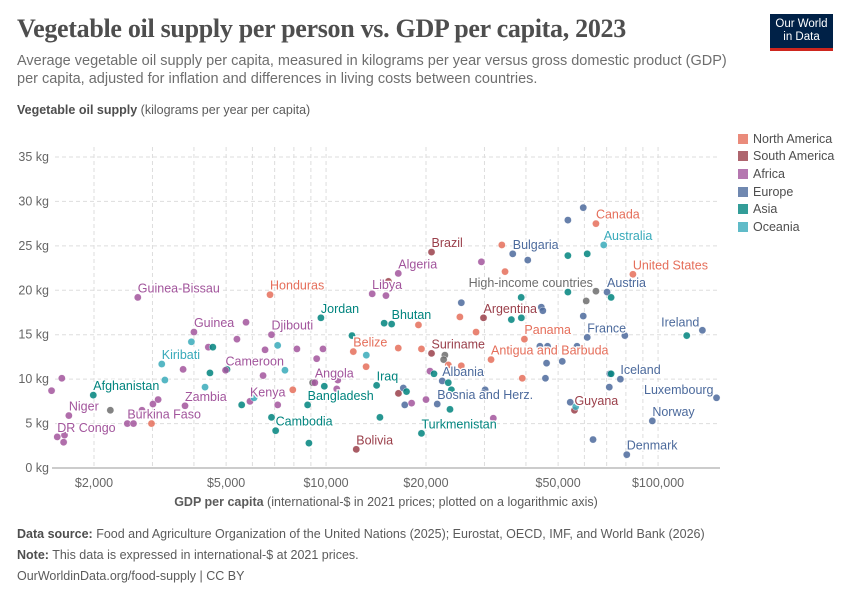 The image size is (850, 600). What do you see at coordinates (33, 290) in the screenshot?
I see `y-tick-label: 20 kg` at bounding box center [33, 290].